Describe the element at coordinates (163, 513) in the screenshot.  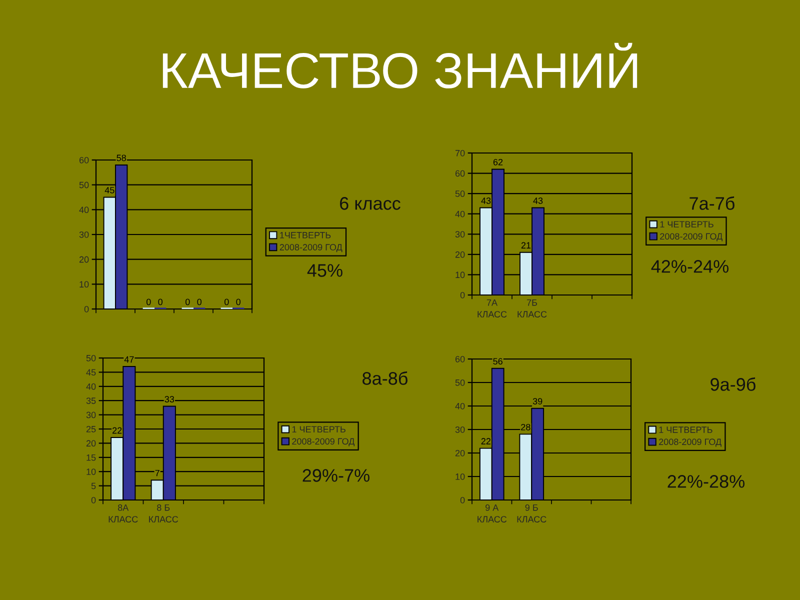
I see `x-tick-label: 8 Б КЛАСС` at that location.